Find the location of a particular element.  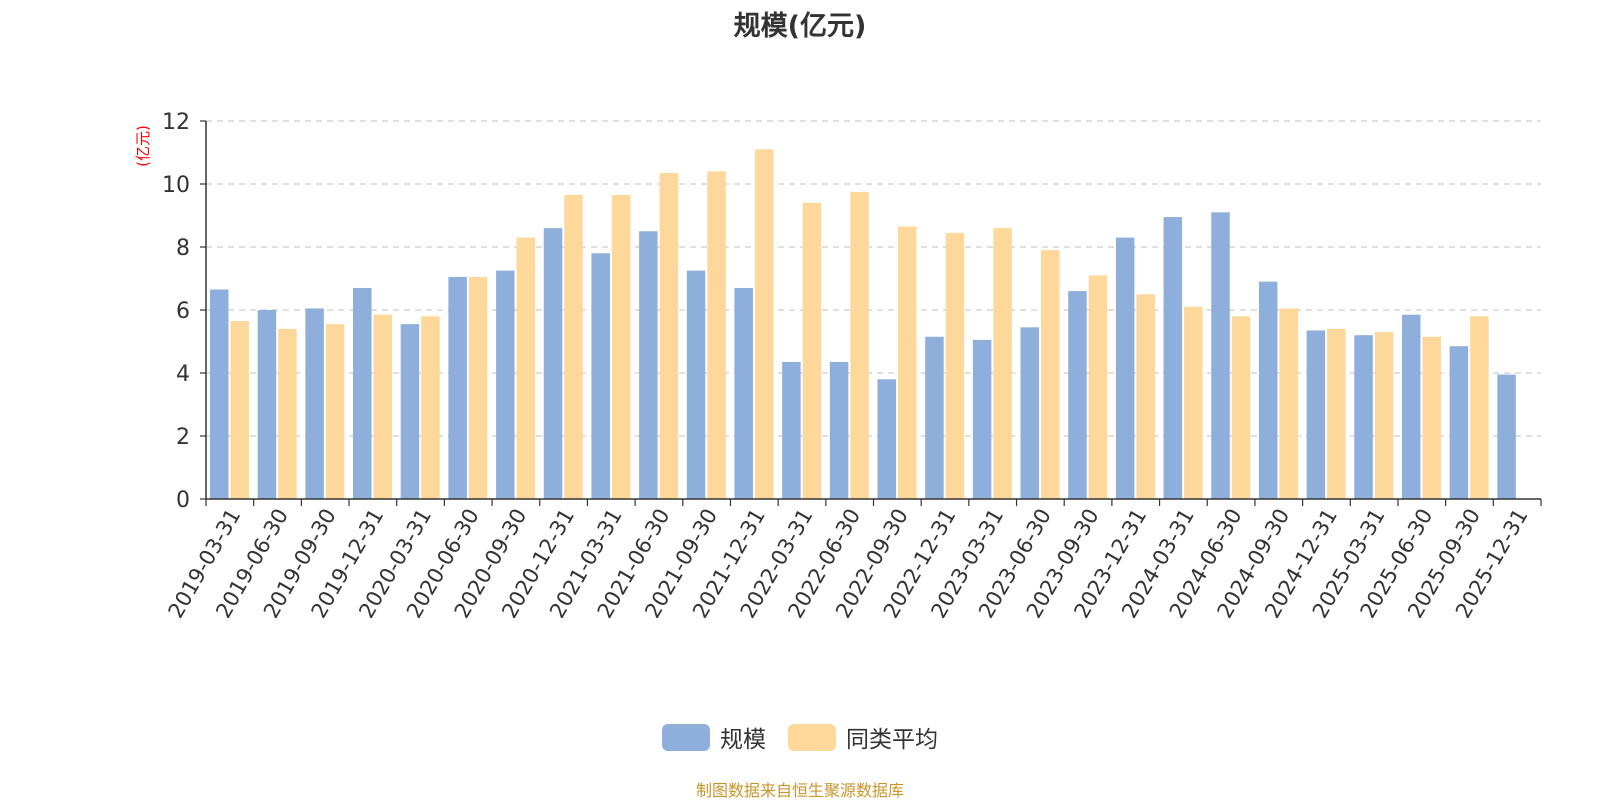

y-tick-labels: 0 2 4 6 8 10 12 is located at coordinates (176, 311).